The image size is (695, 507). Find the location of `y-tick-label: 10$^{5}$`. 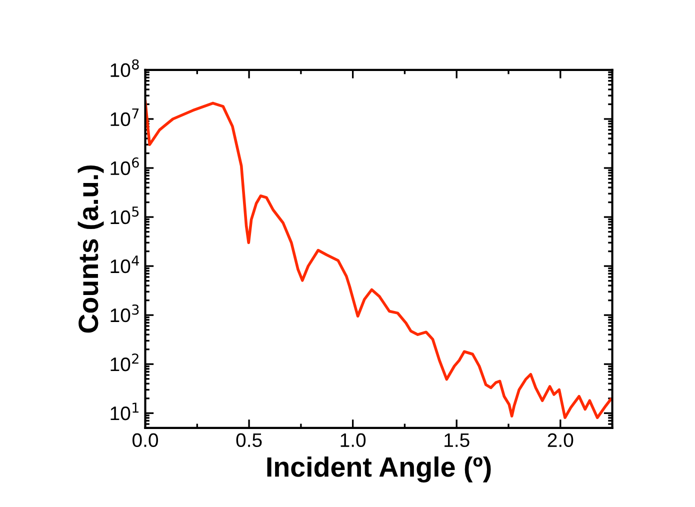

y-tick-label: 10$^{5}$ is located at coordinates (124, 215).